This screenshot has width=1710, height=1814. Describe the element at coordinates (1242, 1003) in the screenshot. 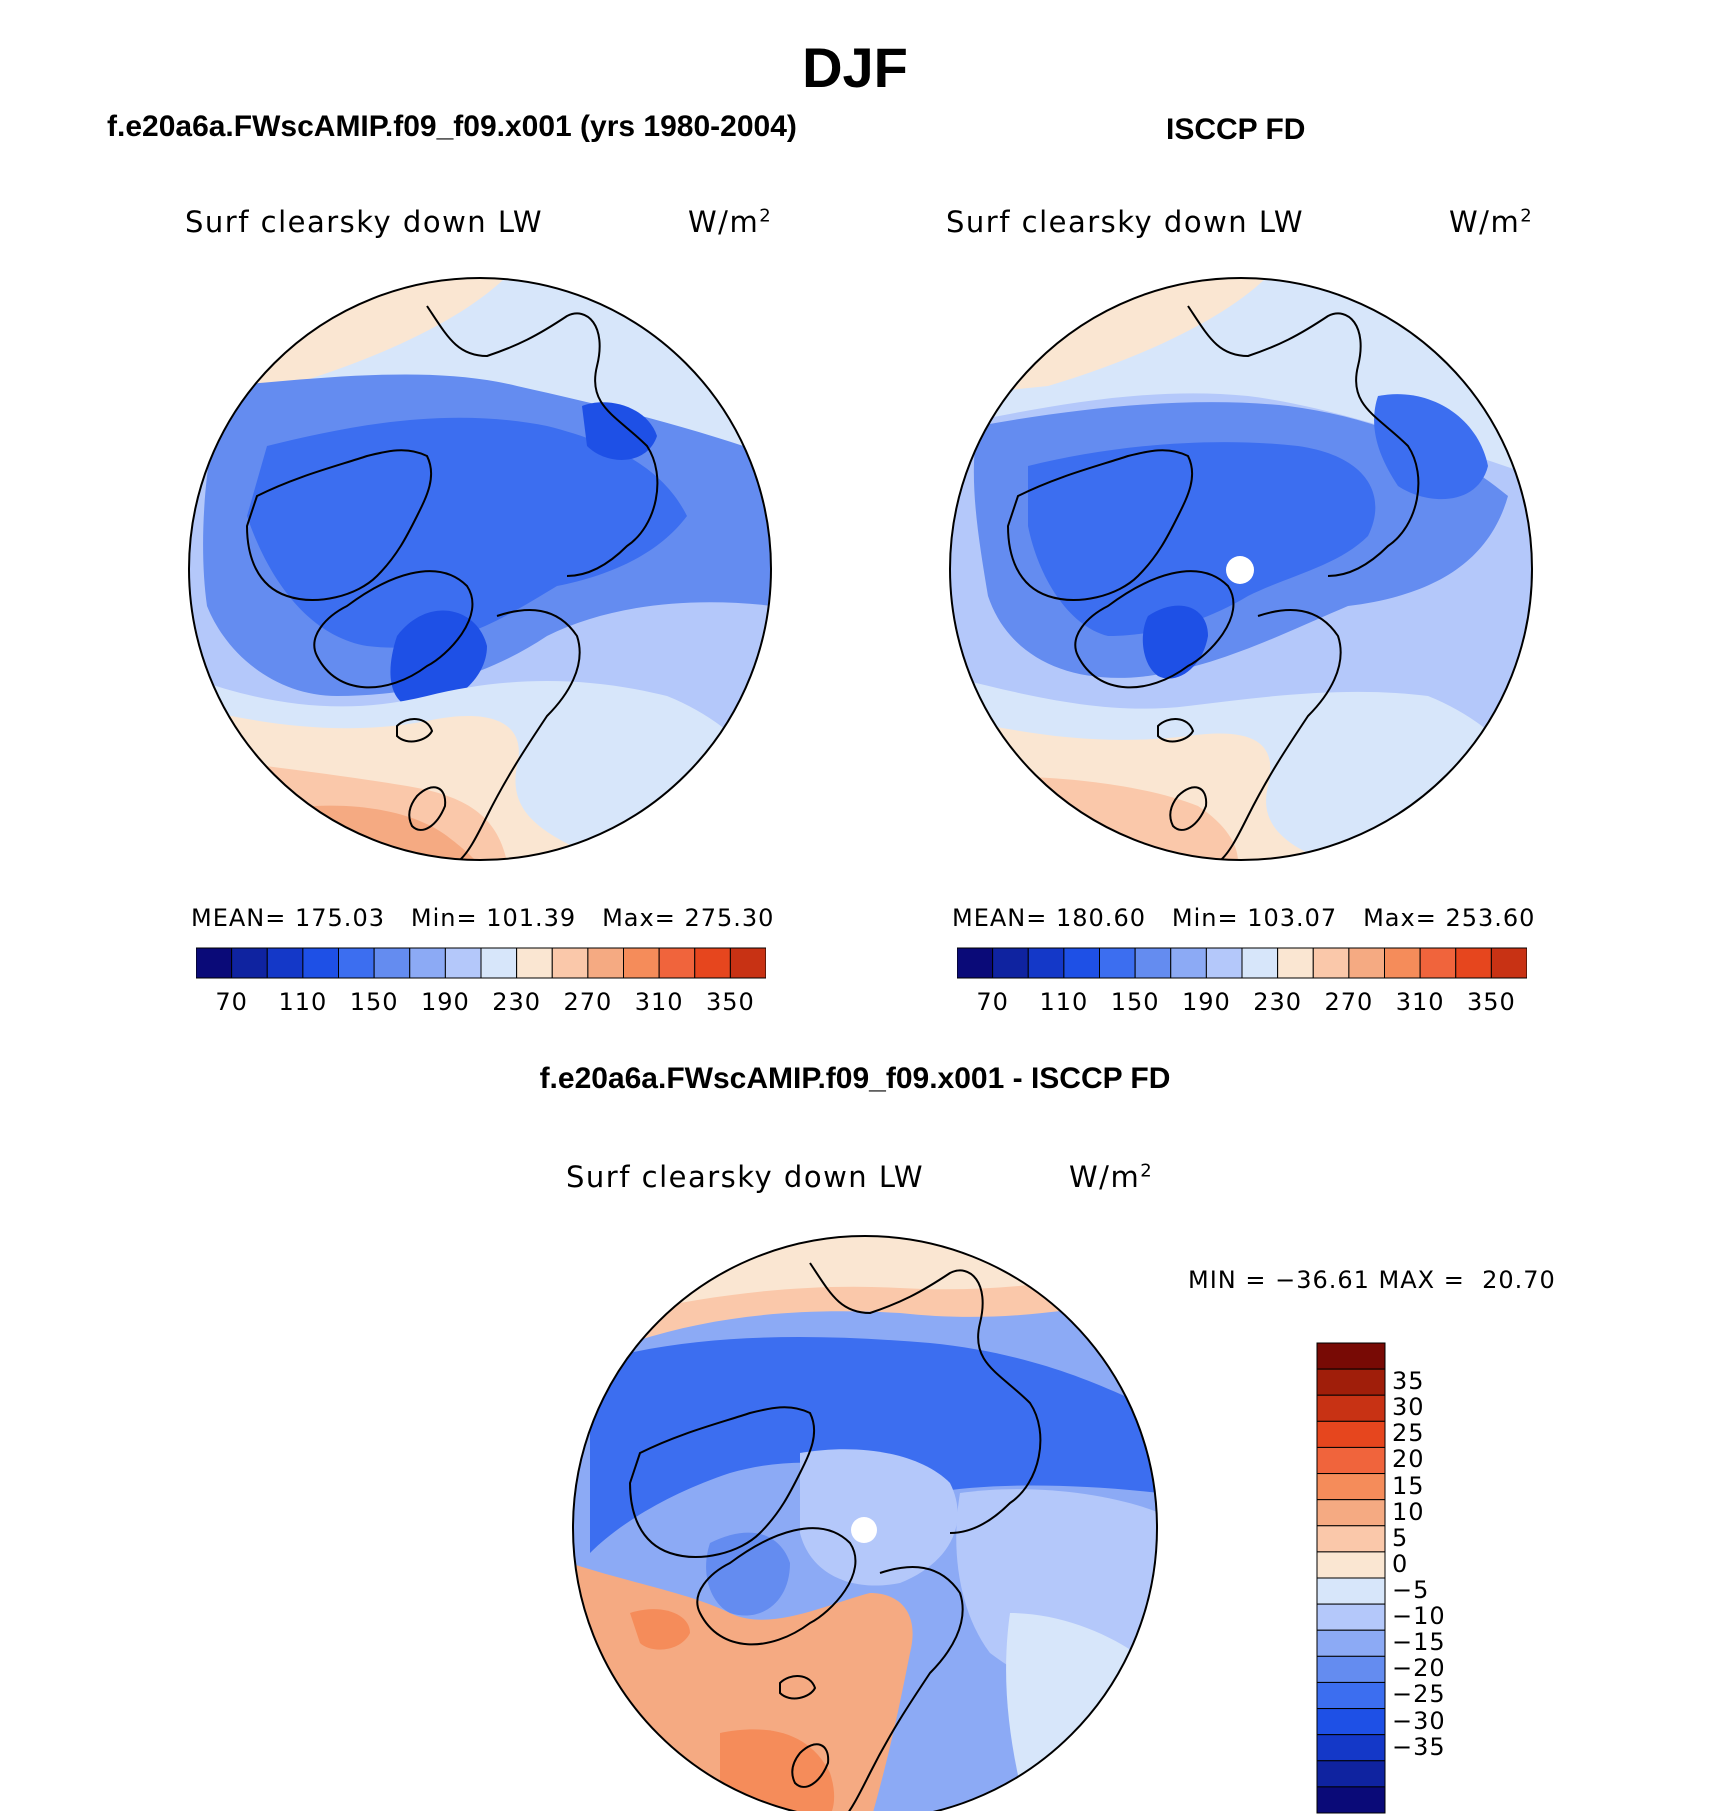

I see `obs-colorbar-ticks: 70 110 150 190 230 270 310 350` at that location.